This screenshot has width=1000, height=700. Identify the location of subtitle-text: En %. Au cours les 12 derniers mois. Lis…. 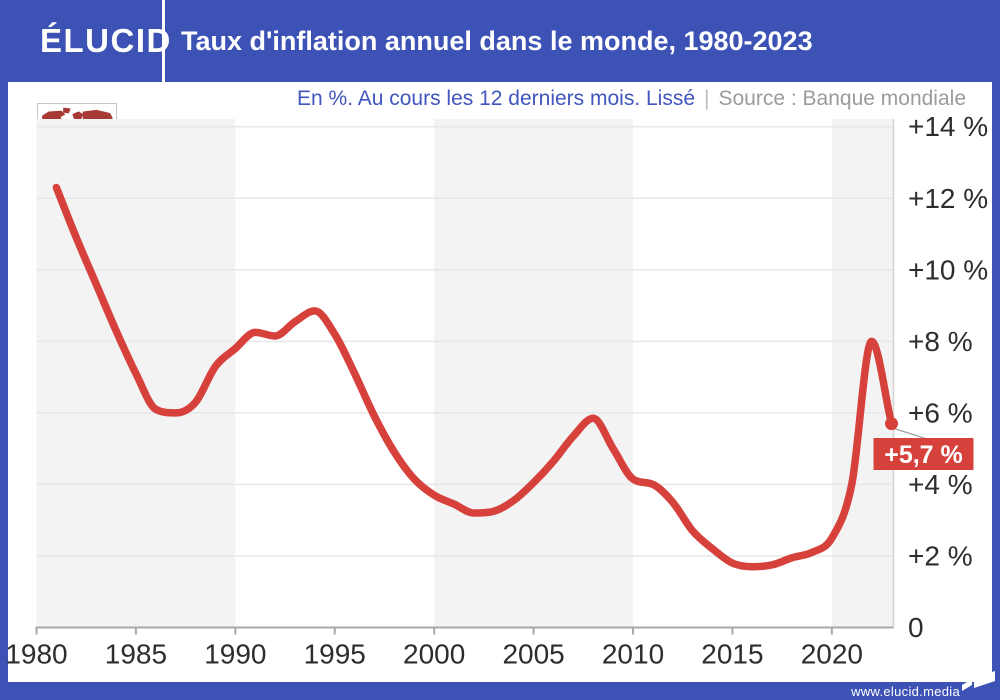
(496, 98).